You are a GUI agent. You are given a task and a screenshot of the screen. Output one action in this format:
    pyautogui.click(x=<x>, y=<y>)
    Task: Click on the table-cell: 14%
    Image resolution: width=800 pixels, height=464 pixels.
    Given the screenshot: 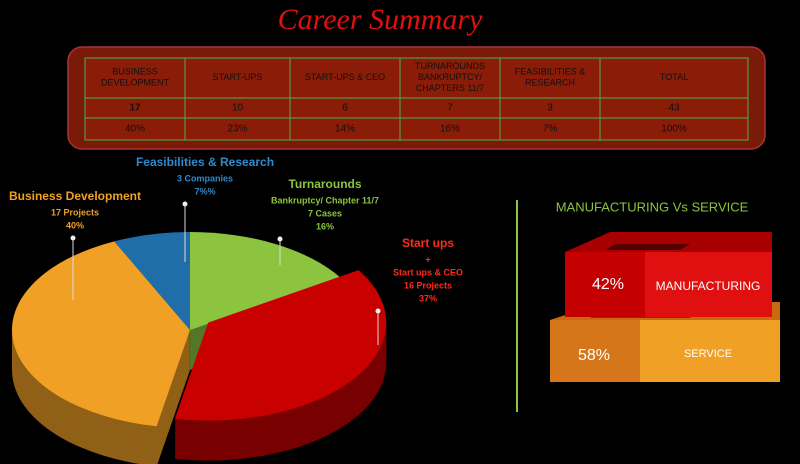 What is the action you would take?
    pyautogui.click(x=345, y=129)
    